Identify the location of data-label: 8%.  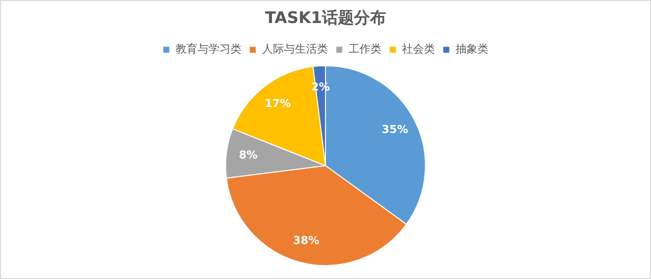
(248, 155).